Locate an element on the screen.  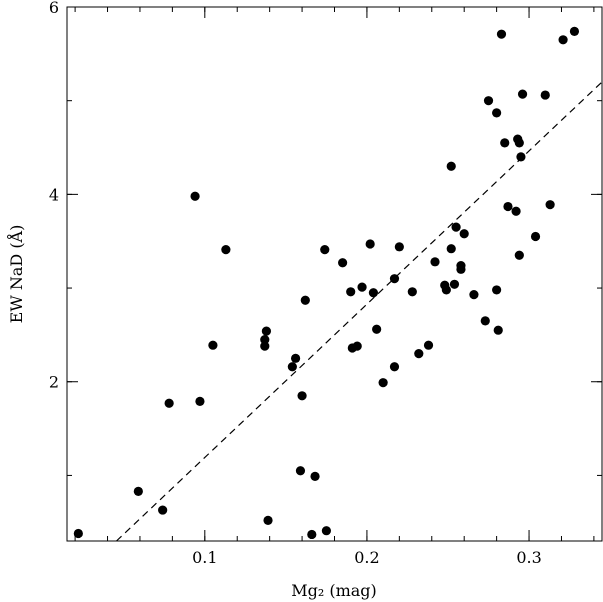
x-axis-label: Mg₂ (mag) is located at coordinates (334, 590).